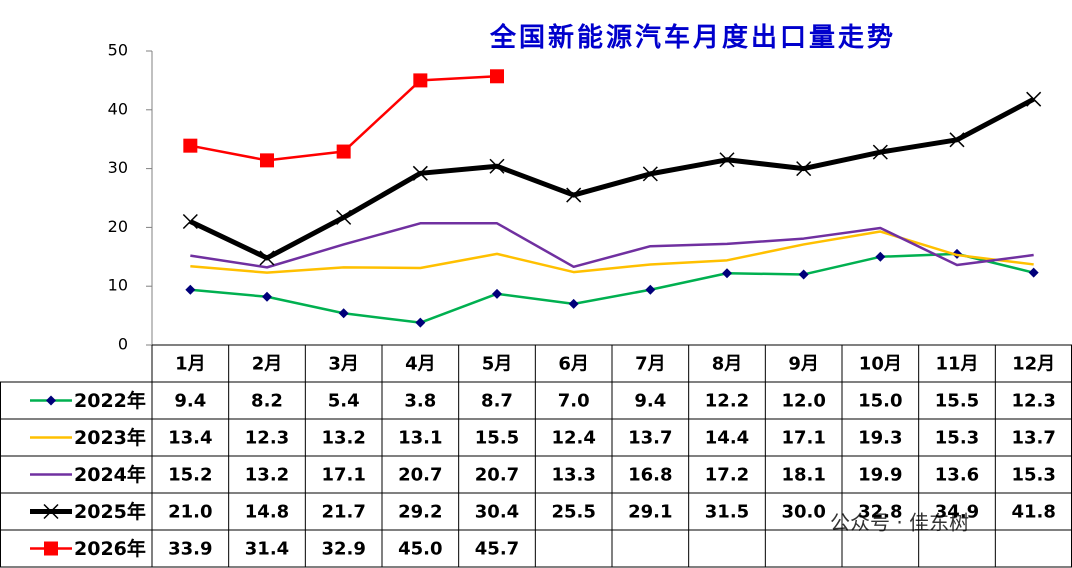 The height and width of the screenshot is (568, 1072). What do you see at coordinates (118, 285) in the screenshot?
I see `y-tick-label: 10` at bounding box center [118, 285].